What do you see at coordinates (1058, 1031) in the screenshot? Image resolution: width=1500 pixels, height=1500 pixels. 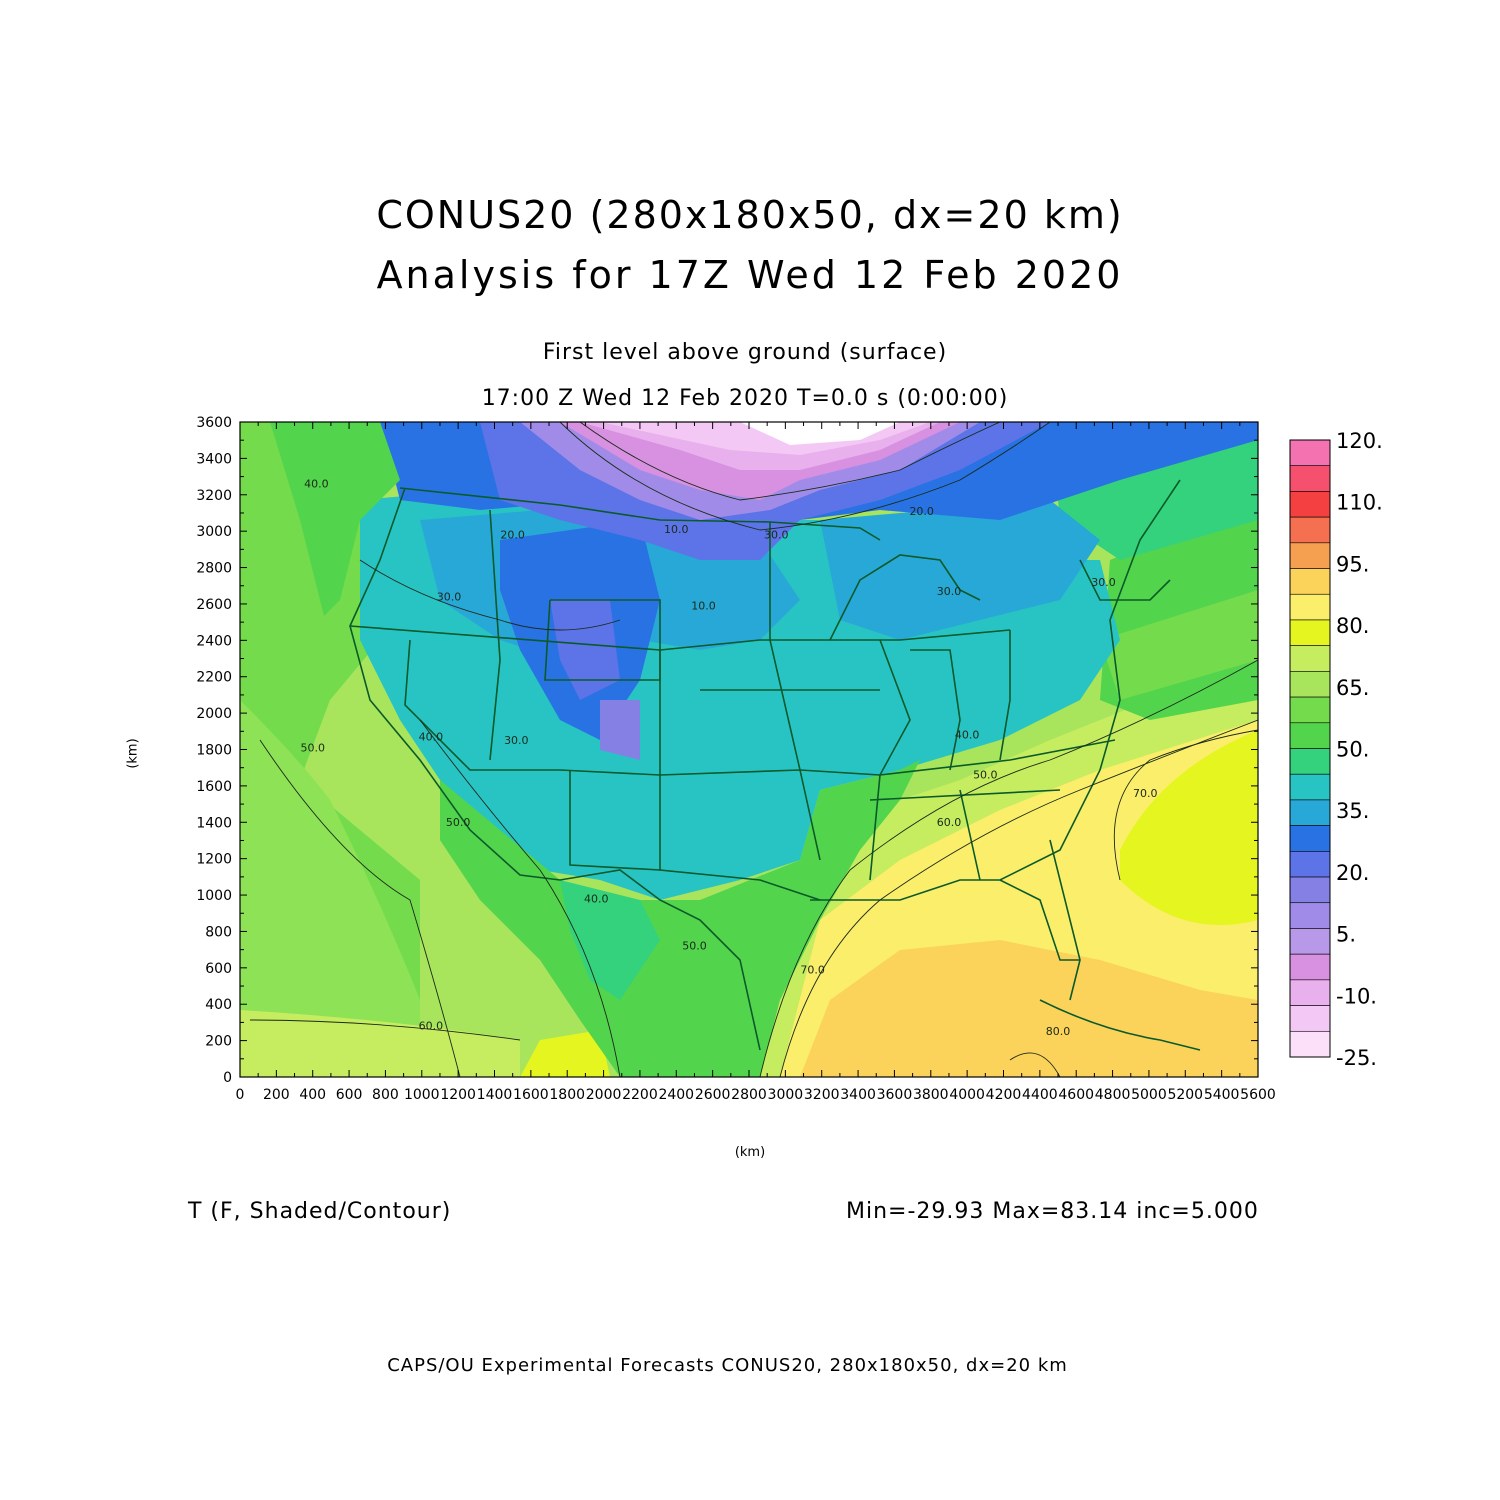 I see `contour-label: 80.0` at bounding box center [1058, 1031].